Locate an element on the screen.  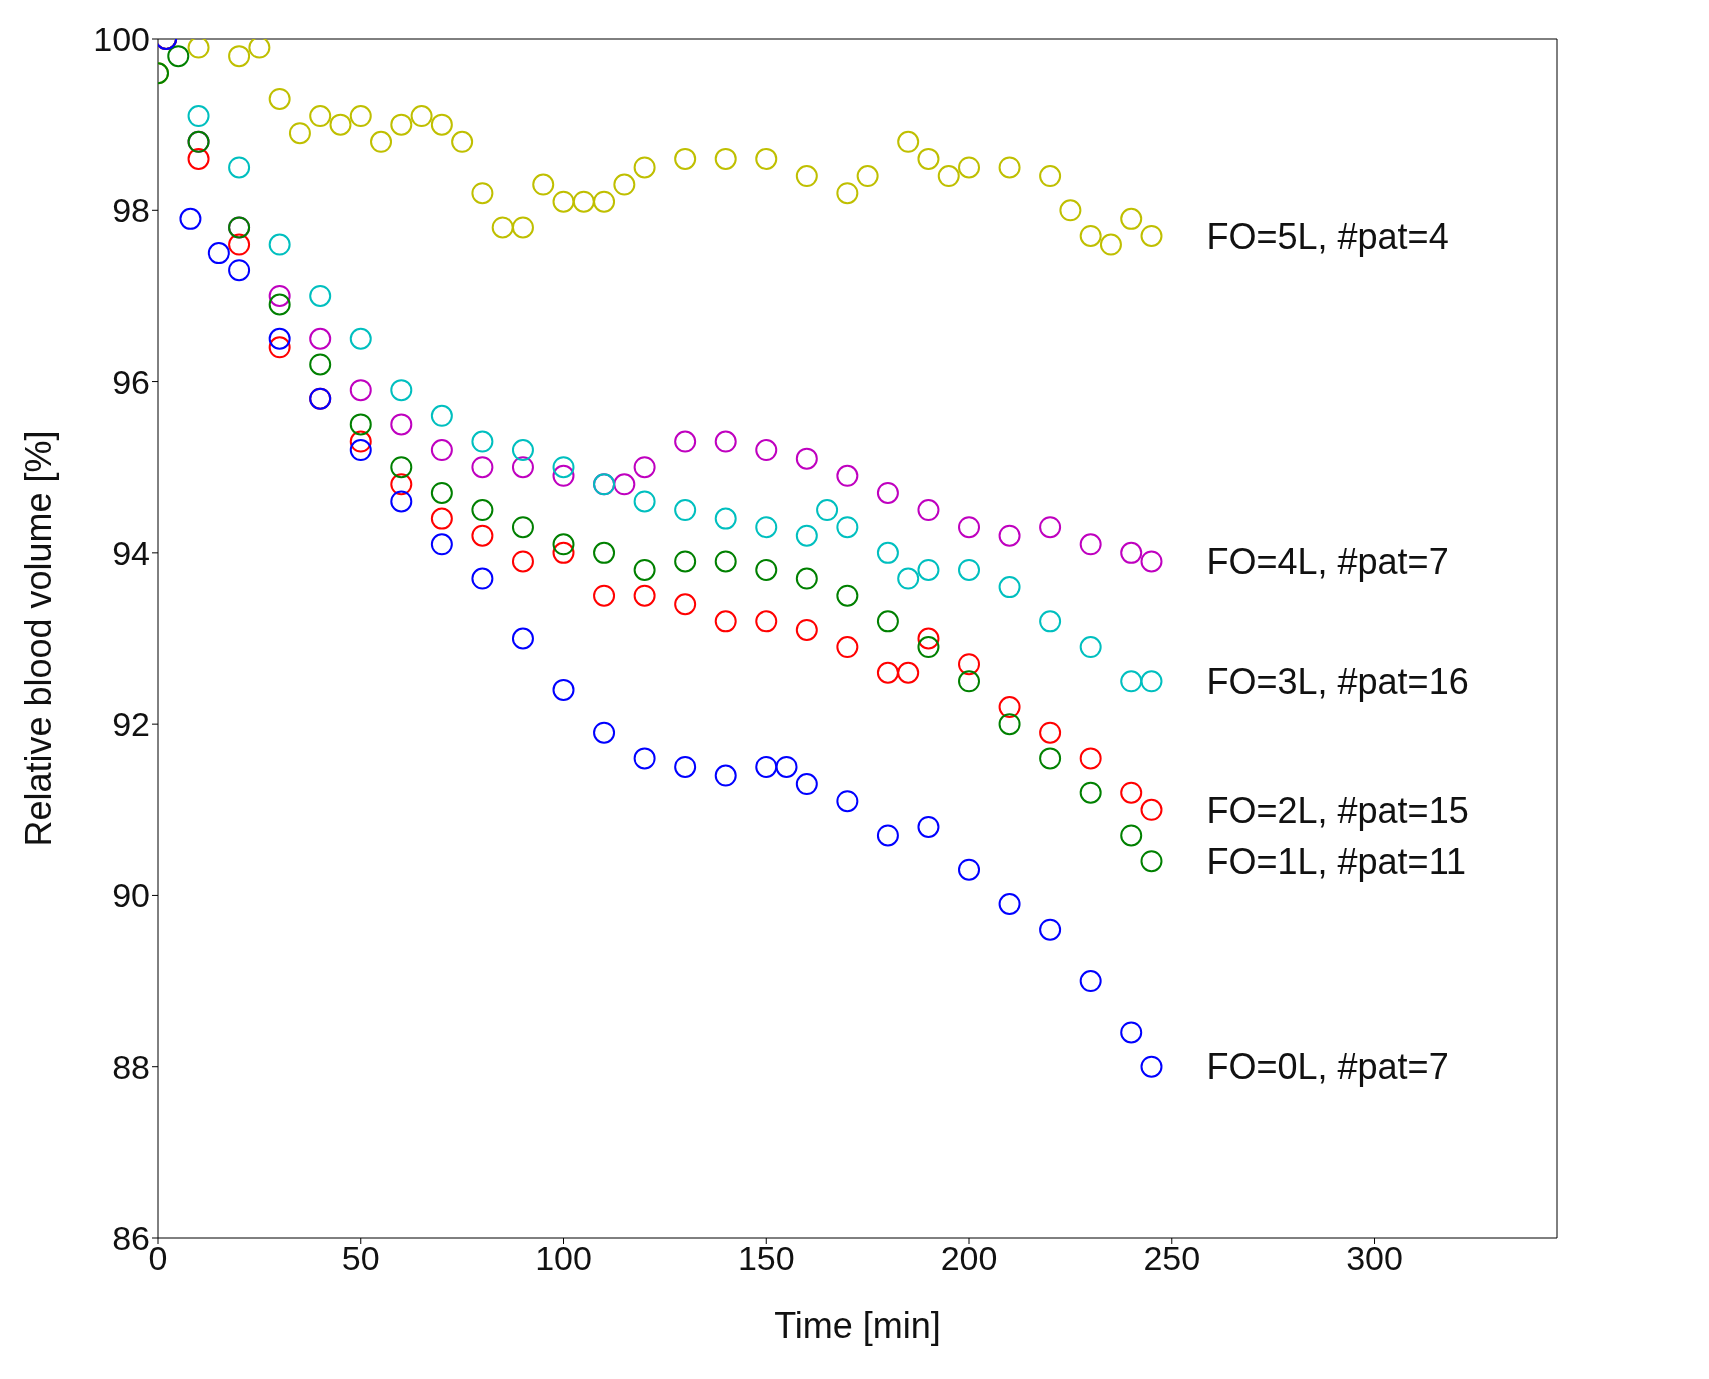
y-tick-label: 96 is located at coordinates (131, 381).